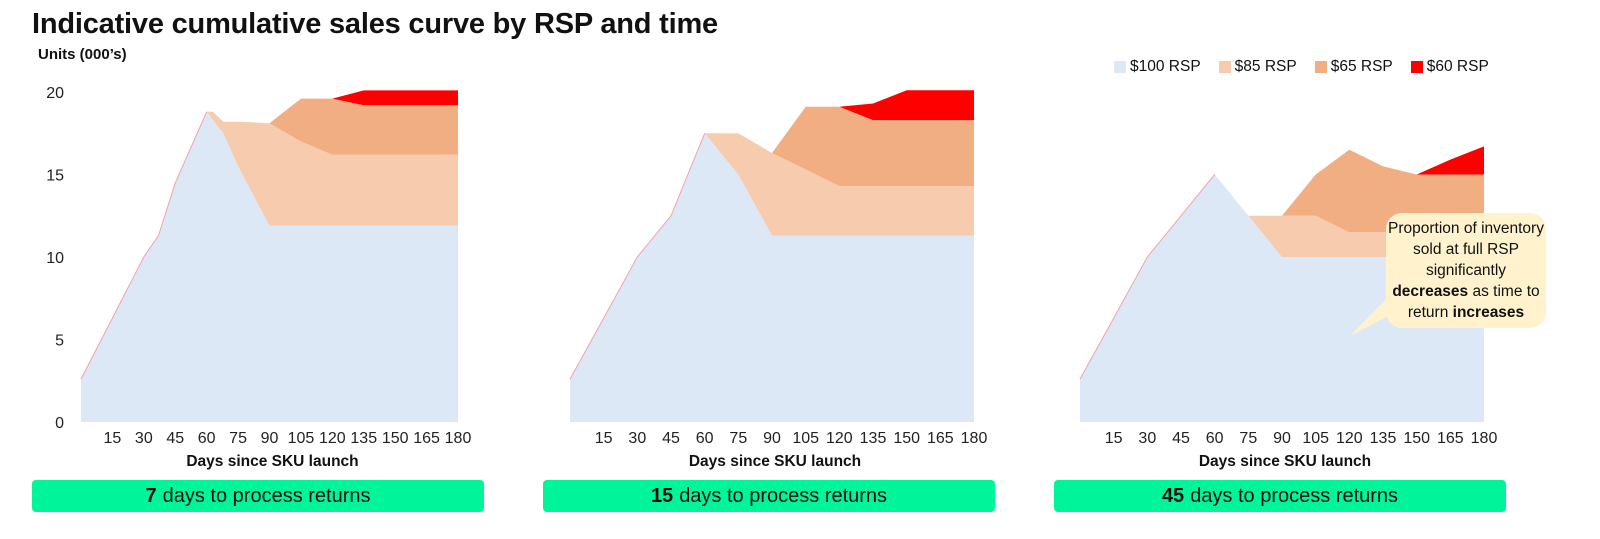 The width and height of the screenshot is (1600, 539). Describe the element at coordinates (1361, 66) in the screenshot. I see `legend-label-65: $65 RSP` at that location.